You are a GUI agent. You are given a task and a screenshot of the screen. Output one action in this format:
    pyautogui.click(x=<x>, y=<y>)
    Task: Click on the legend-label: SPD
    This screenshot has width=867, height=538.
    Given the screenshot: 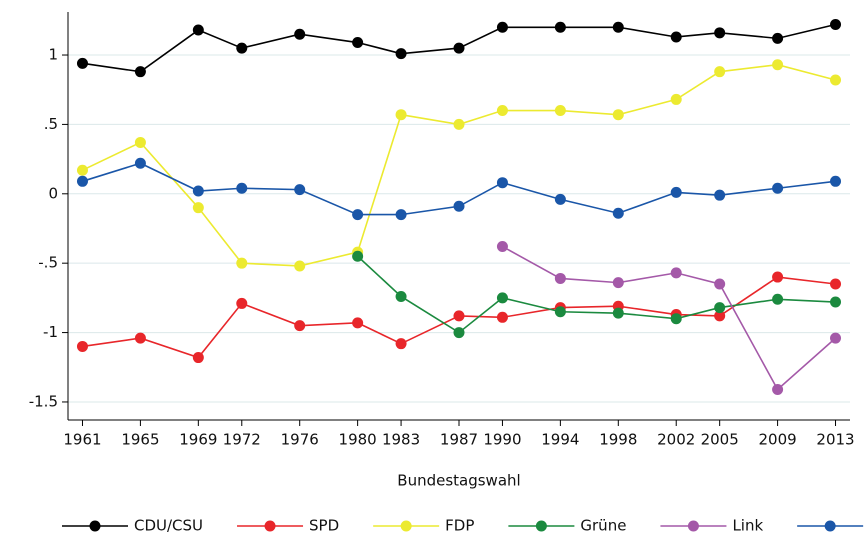 What is the action you would take?
    pyautogui.click(x=324, y=526)
    